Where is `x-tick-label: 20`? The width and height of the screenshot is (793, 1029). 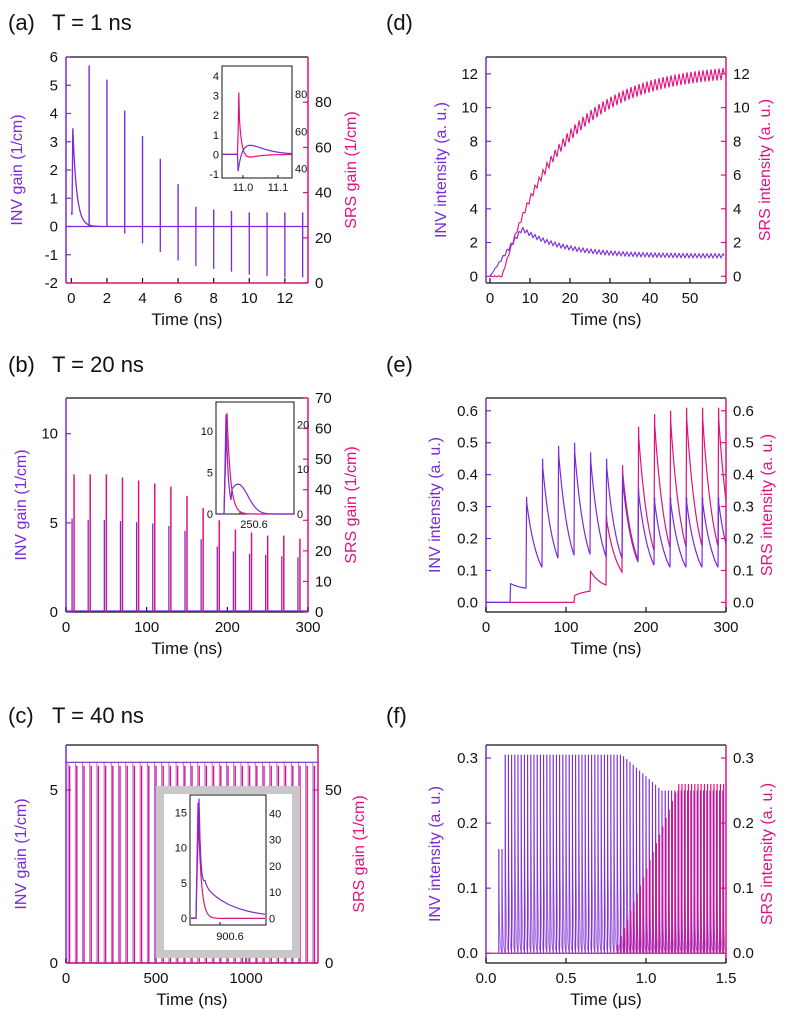
x-tick-label: 20 is located at coordinates (570, 298).